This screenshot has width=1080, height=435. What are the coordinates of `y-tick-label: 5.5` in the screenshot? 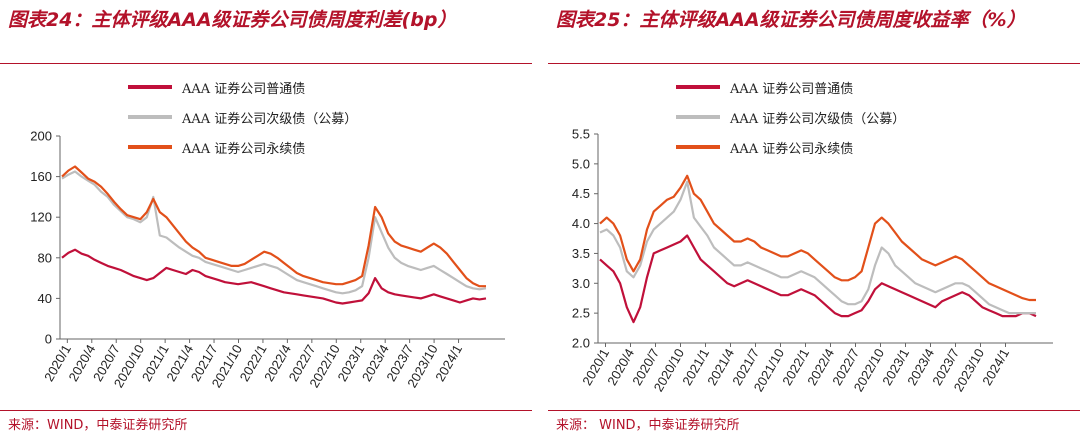 It's located at (581, 134).